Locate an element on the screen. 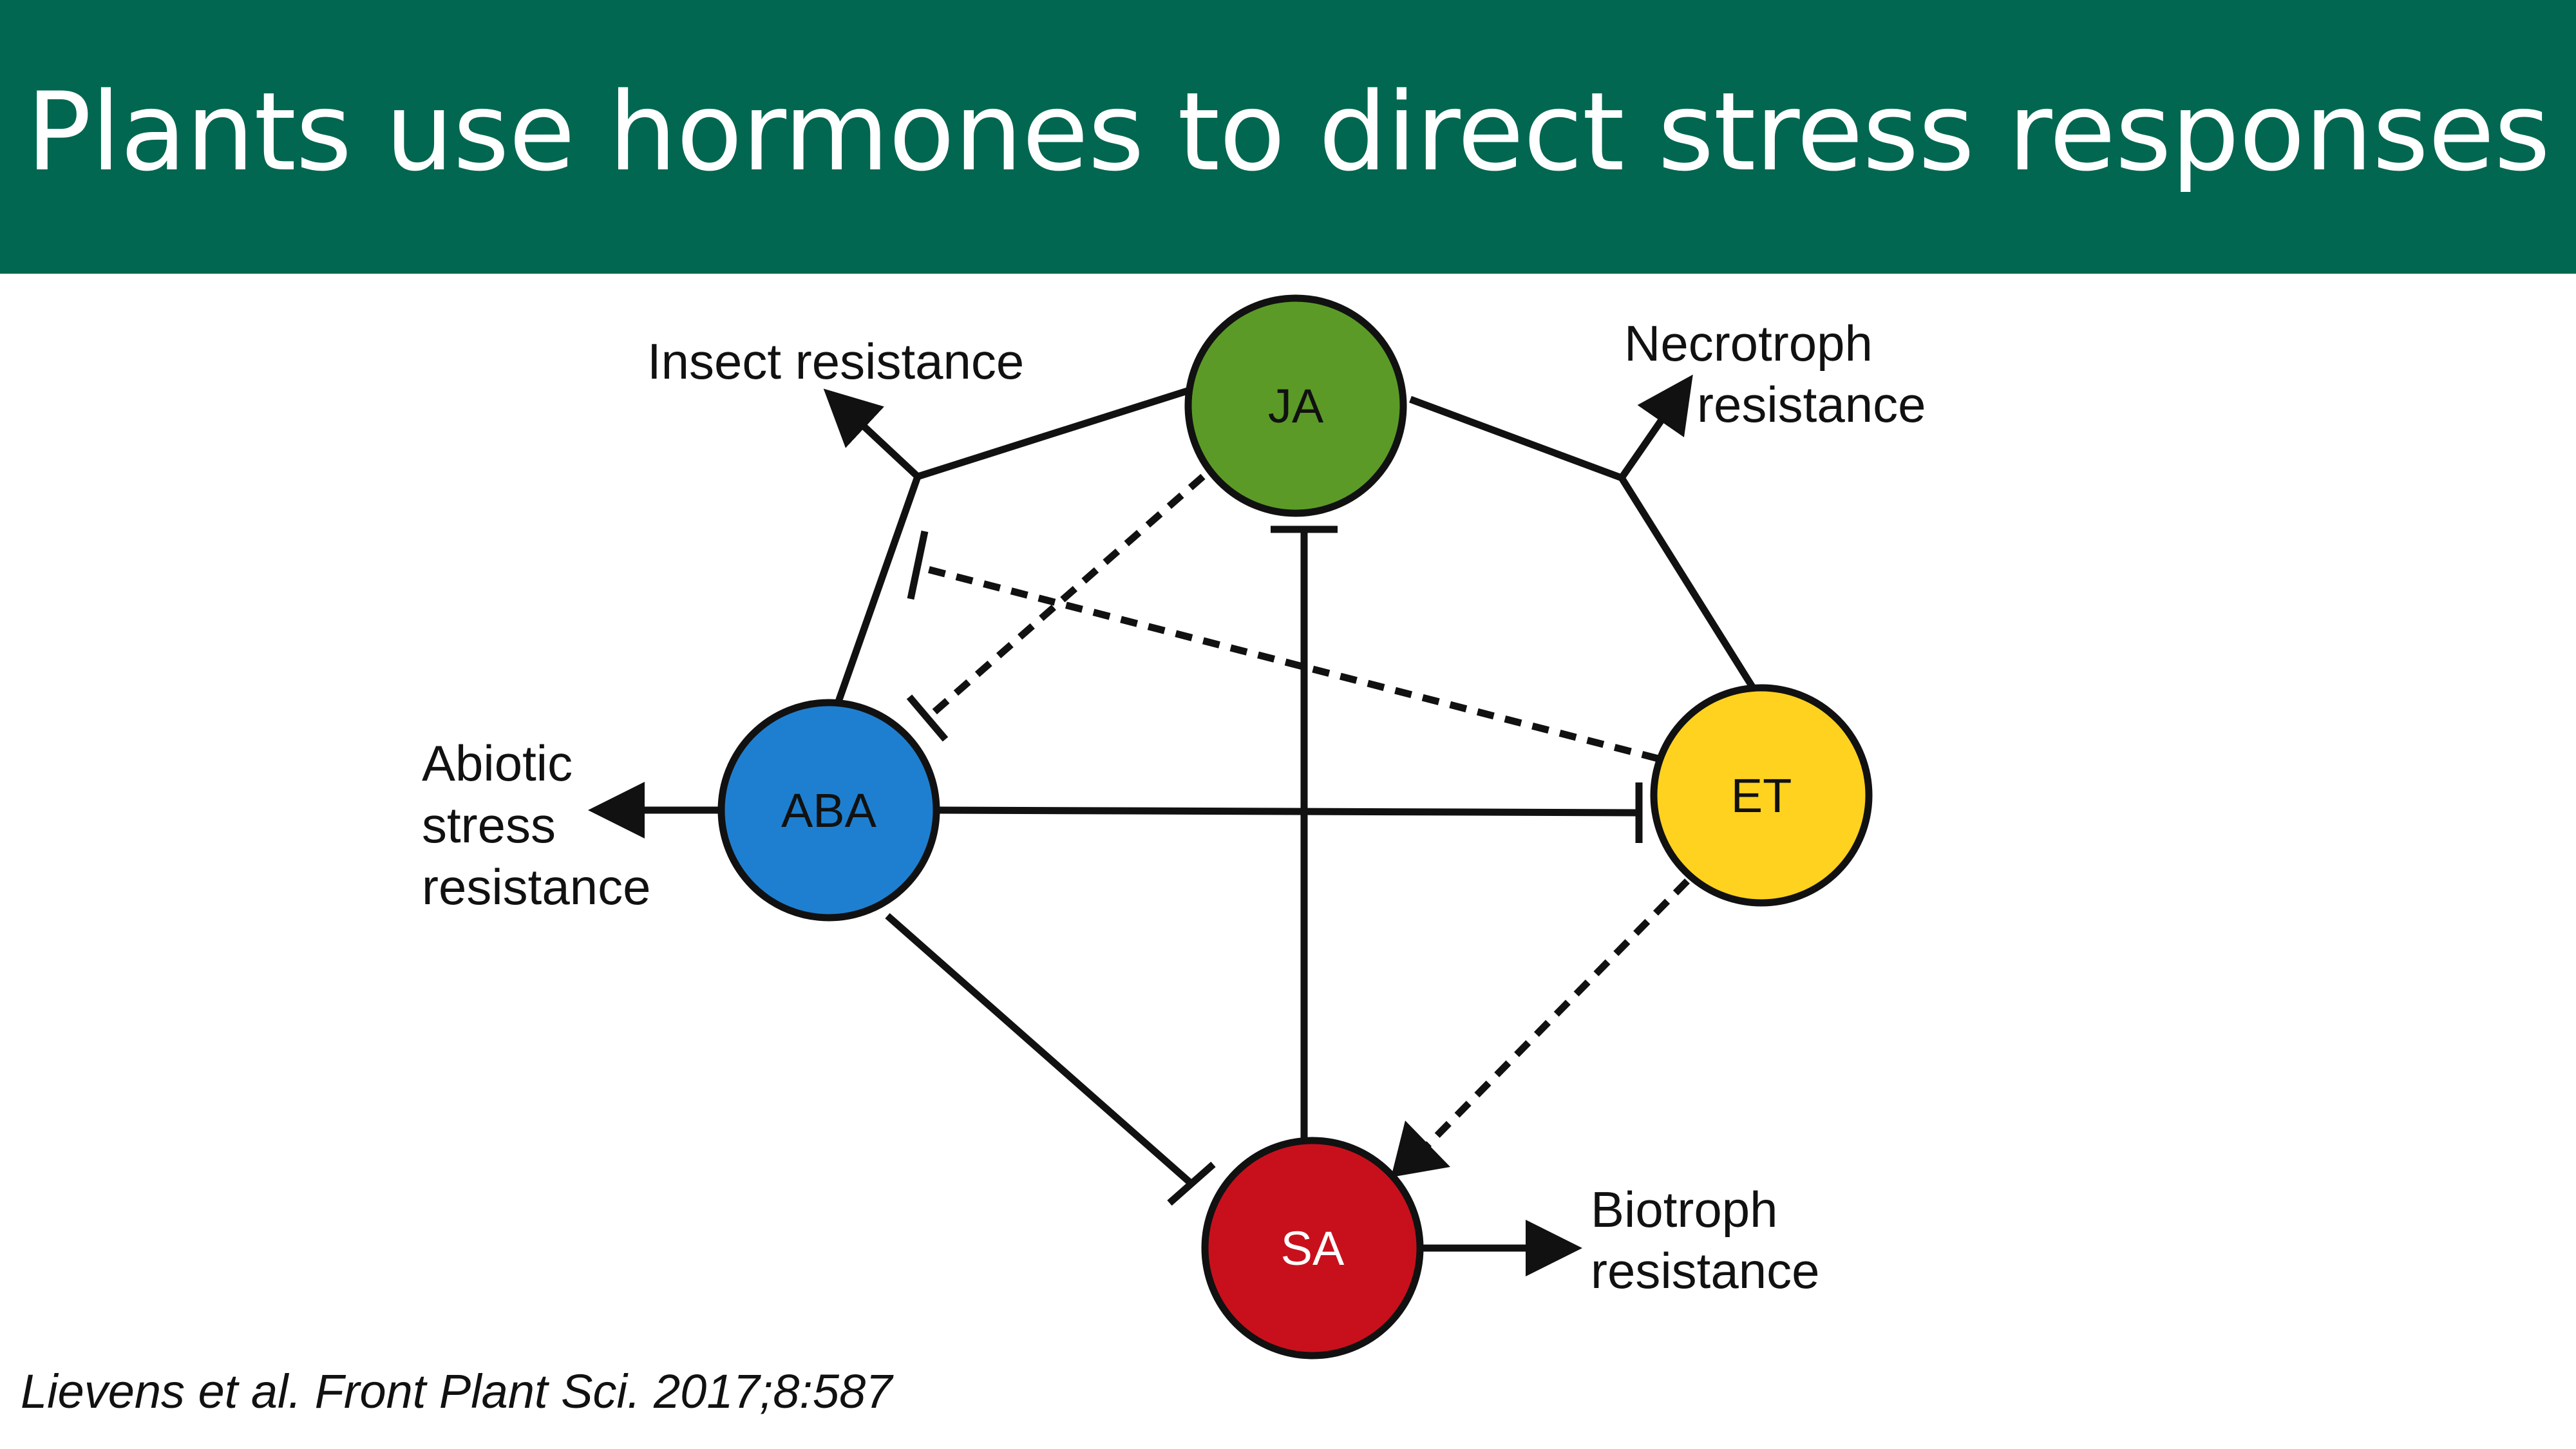 The image size is (2576, 1449). edge-et-promotes-sa is located at coordinates (1557, 1013).